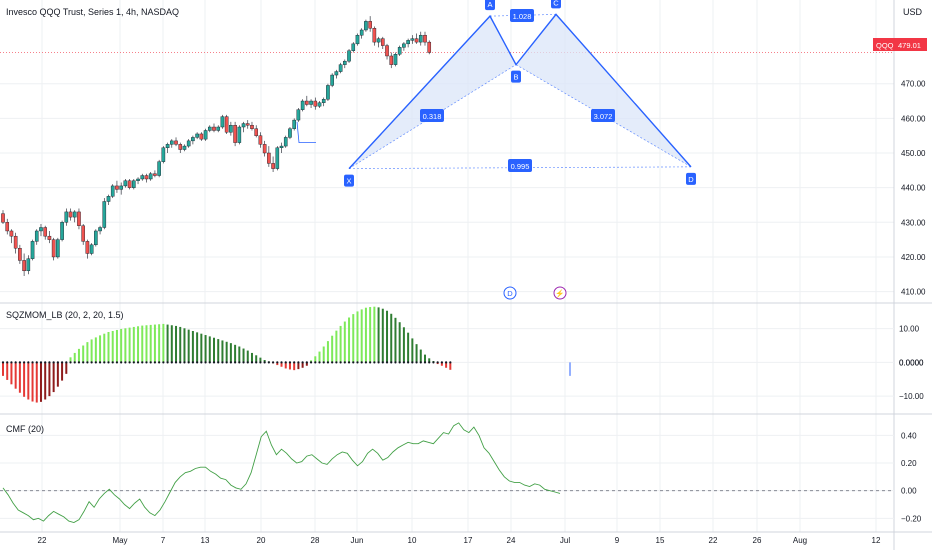  I want to click on price-tag-value: 479.01, so click(909, 45).